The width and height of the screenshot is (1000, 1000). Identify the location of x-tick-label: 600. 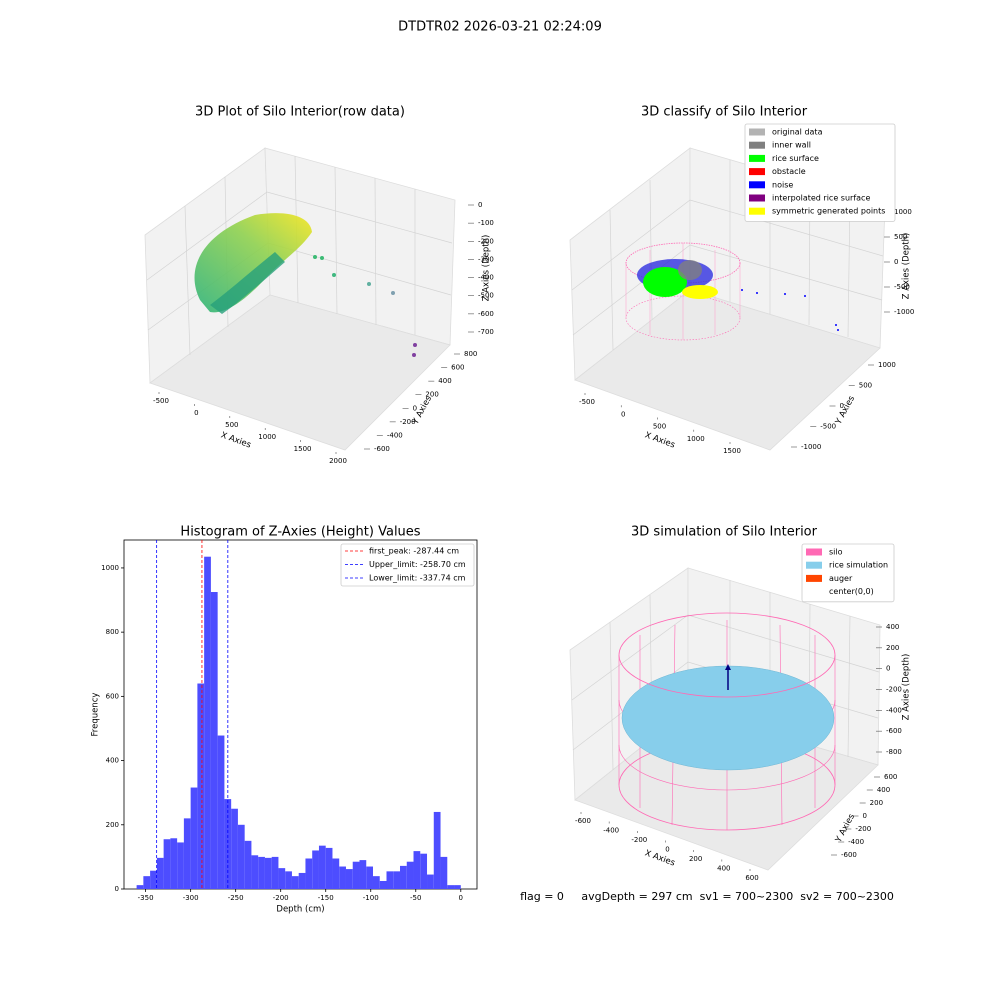
(751, 878).